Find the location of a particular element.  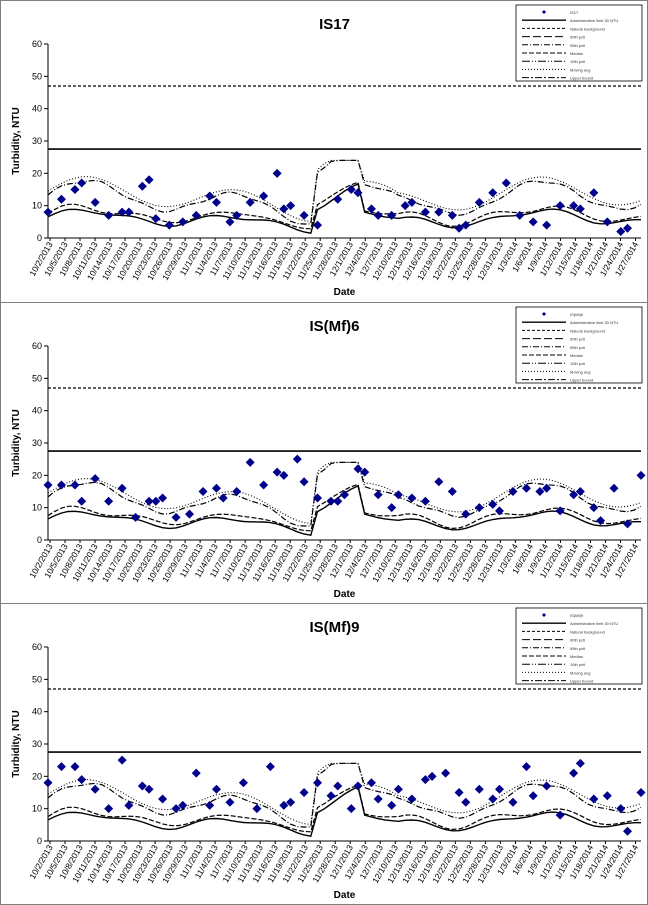

upper-bound-line is located at coordinates (344, 794).